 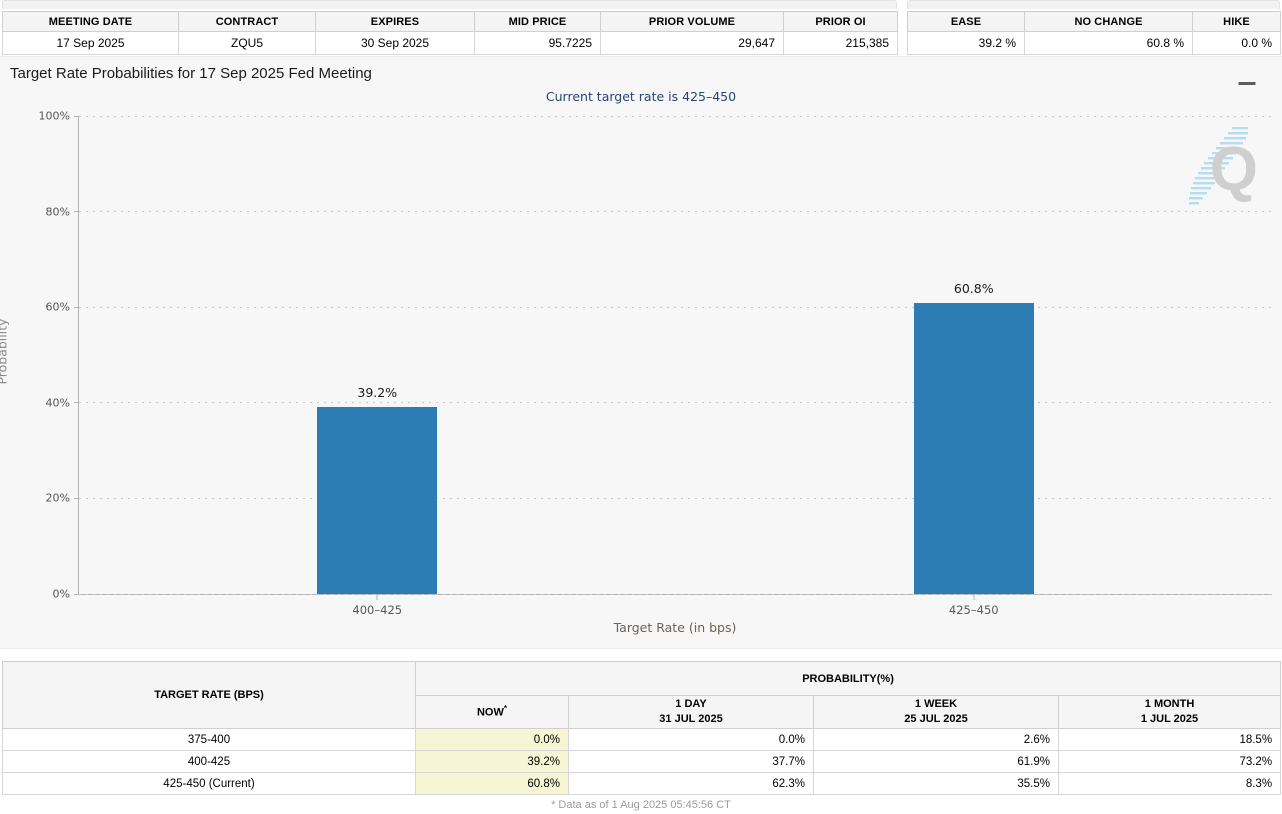 What do you see at coordinates (209, 783) in the screenshot?
I see `rate-range-label: 425-450 (Current)` at bounding box center [209, 783].